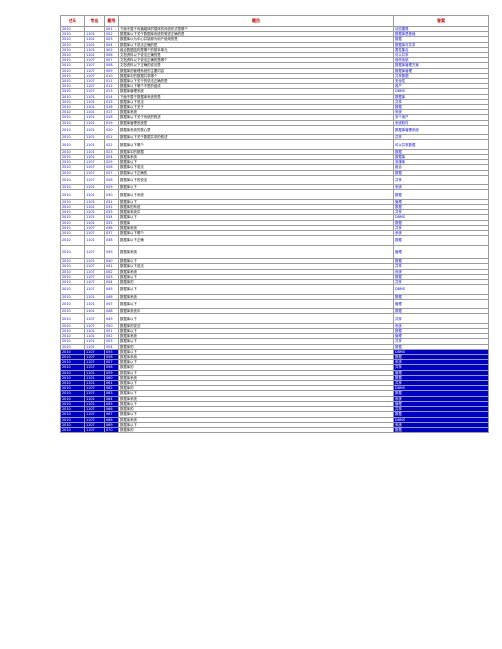  I want to click on cell-question: 数据库以下的说法, so click(256, 180).